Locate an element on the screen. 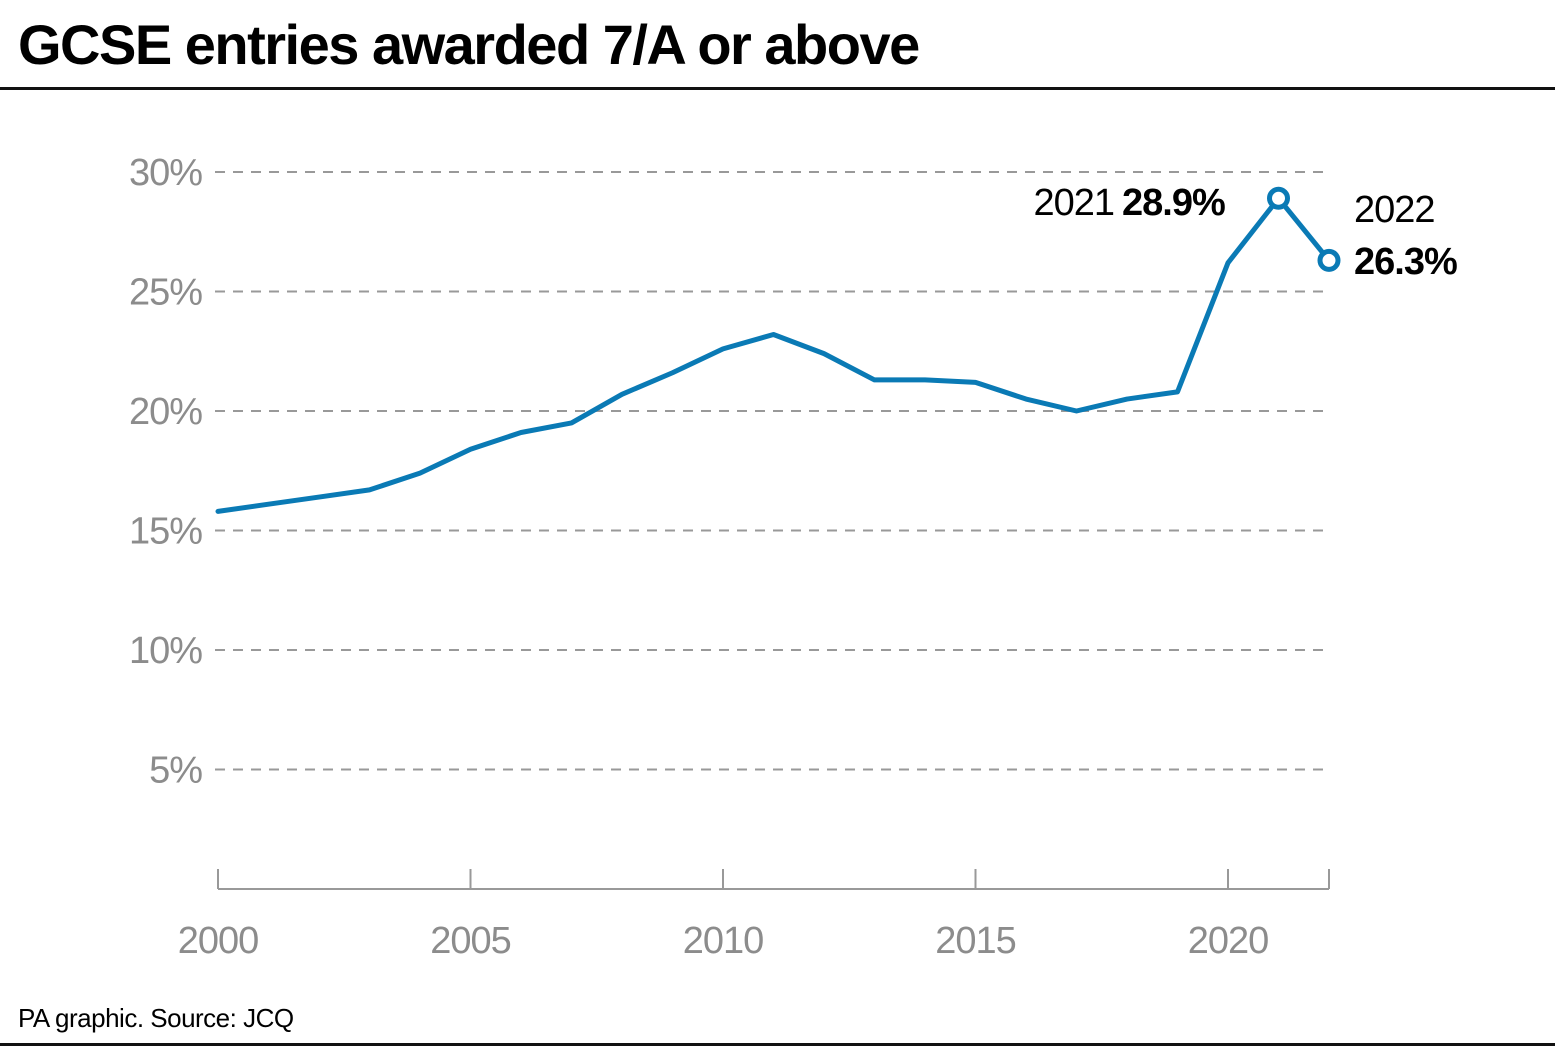 Image resolution: width=1555 pixels, height=1054 pixels. y-tick-label-10: 10% is located at coordinates (165, 651).